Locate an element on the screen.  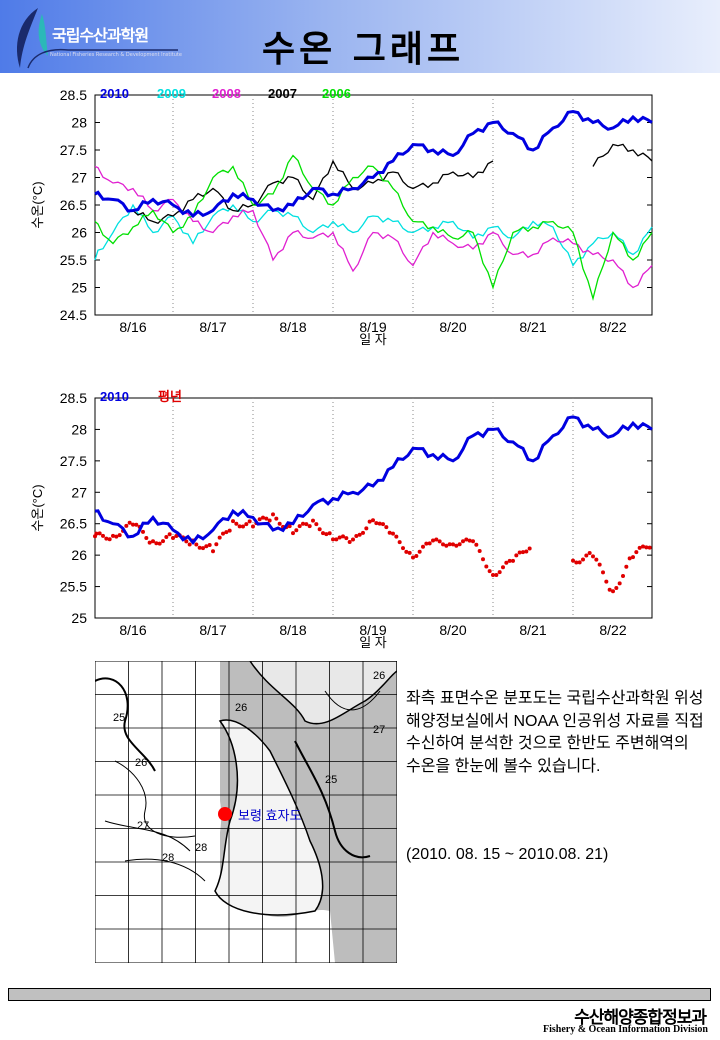
series-2006 is located at coordinates (373, 228).